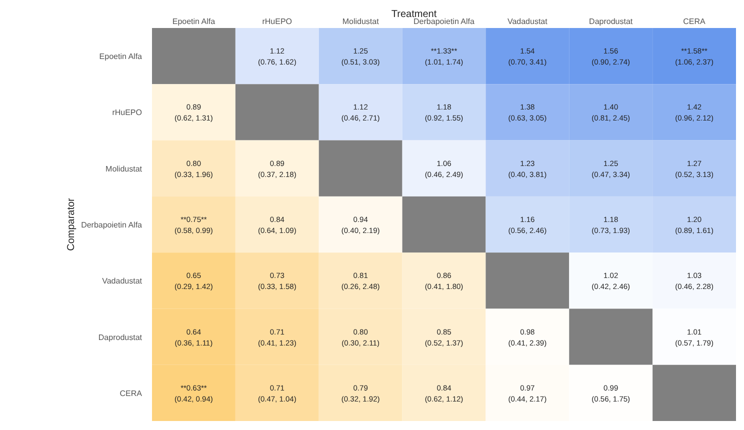  I want to click on y-tick-label: Derbapoietin Alfa, so click(112, 225).